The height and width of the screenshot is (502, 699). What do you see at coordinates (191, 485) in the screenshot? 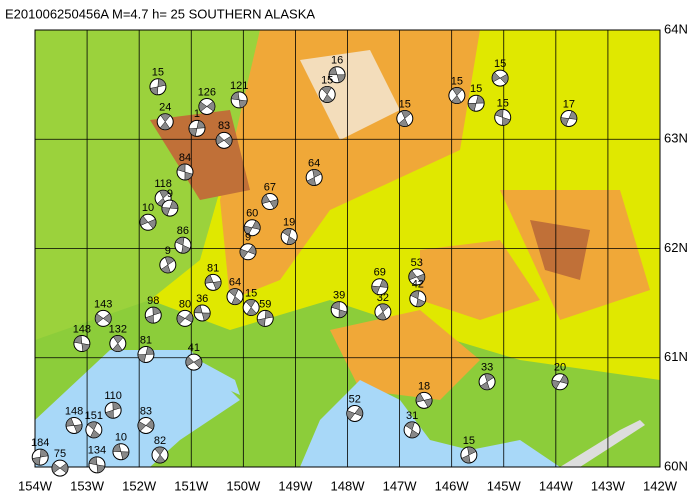
I see `lon-tick-label: 151W` at bounding box center [191, 485].